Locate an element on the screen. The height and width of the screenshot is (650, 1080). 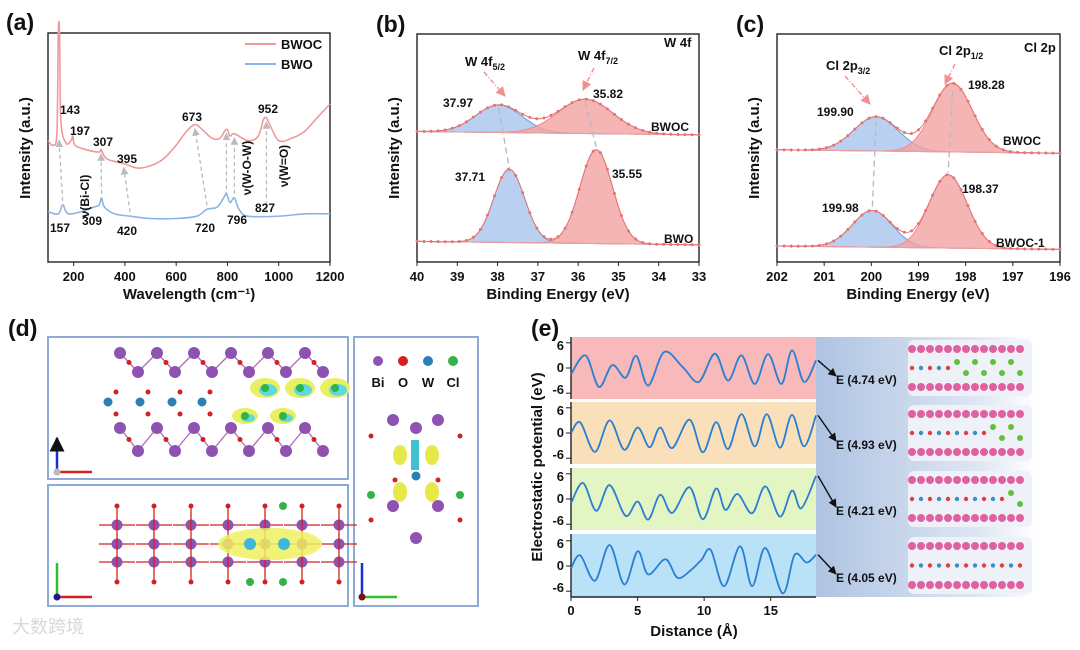
peak-label-673: 673 is located at coordinates (192, 117).